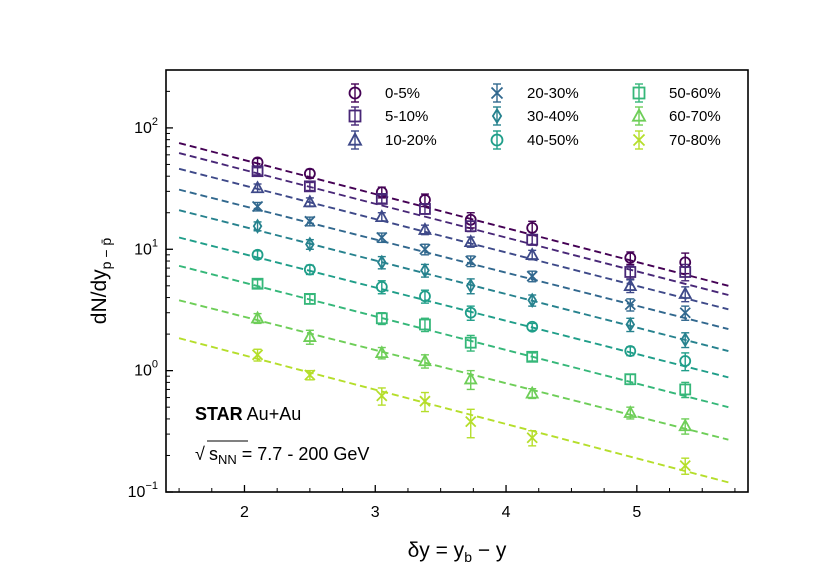 Image resolution: width=830 pixels, height=581 pixels. What do you see at coordinates (457, 552) in the screenshot?
I see `x-axis-label: δy = yb − y` at bounding box center [457, 552].